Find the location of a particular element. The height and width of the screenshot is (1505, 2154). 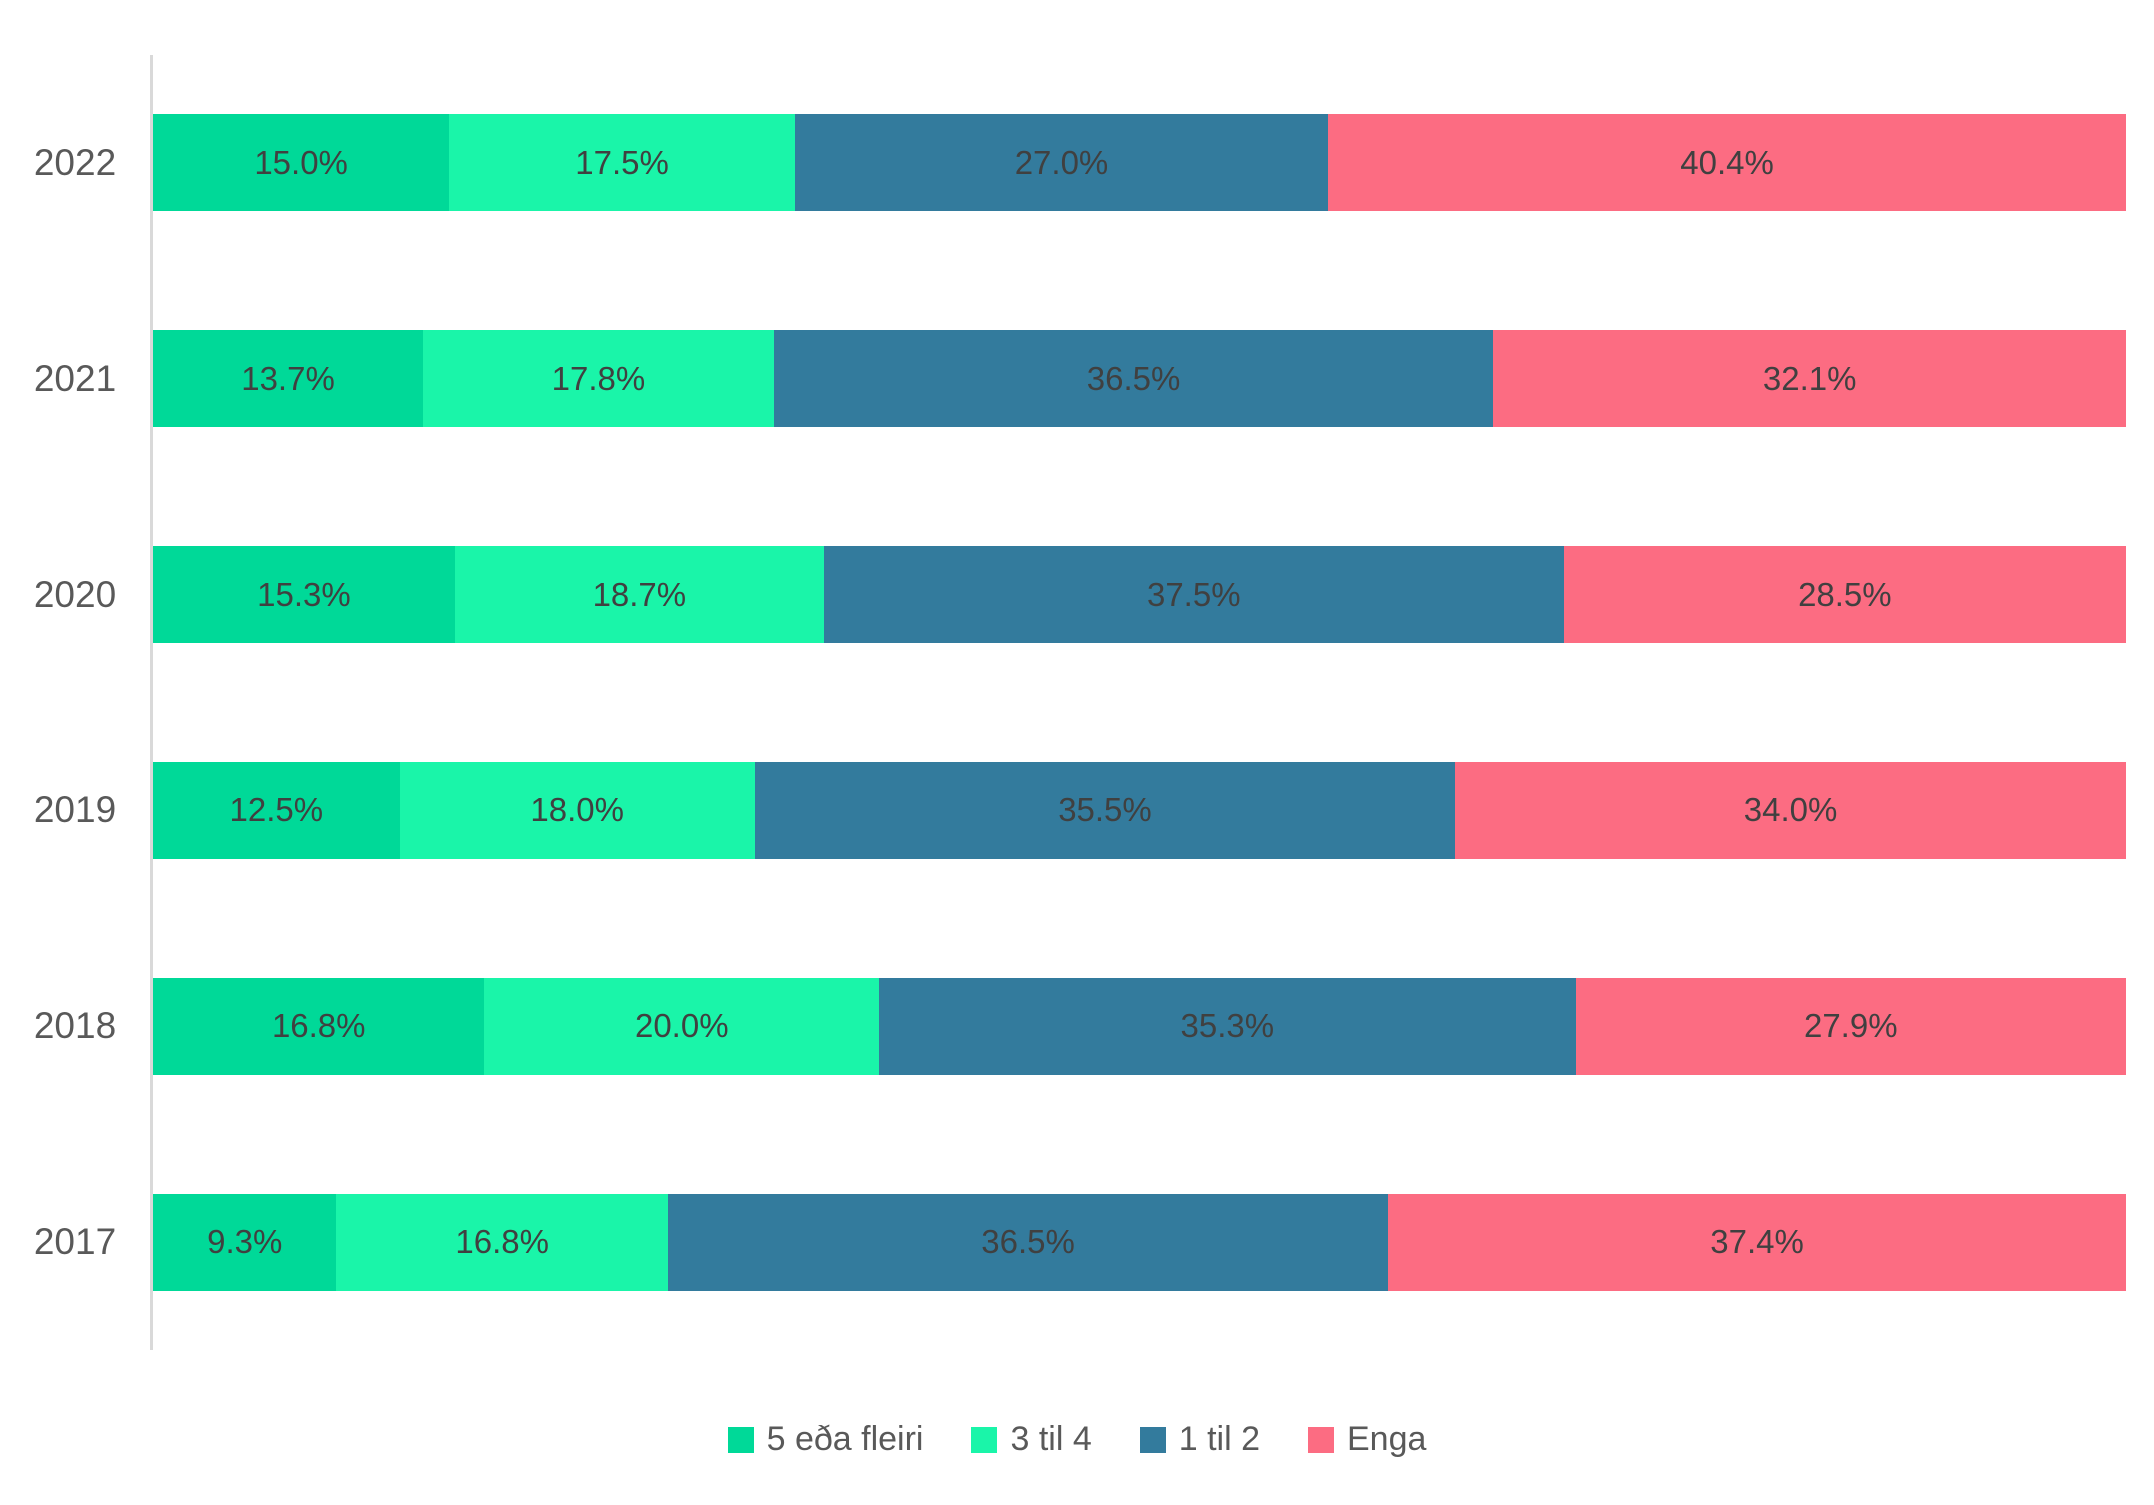

bar-track: 15.0% 17.5% 27.0% 40.4% is located at coordinates (1140, 163).